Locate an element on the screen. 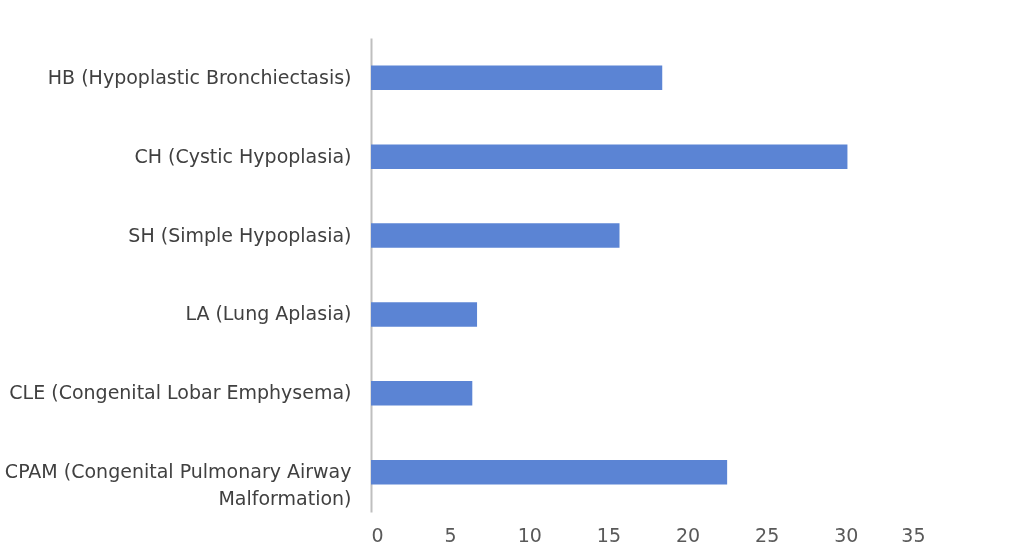 Image resolution: width=1024 pixels, height=559 pixels. y-tick-label: CH (Cystic Hypoplasia) is located at coordinates (243, 155).